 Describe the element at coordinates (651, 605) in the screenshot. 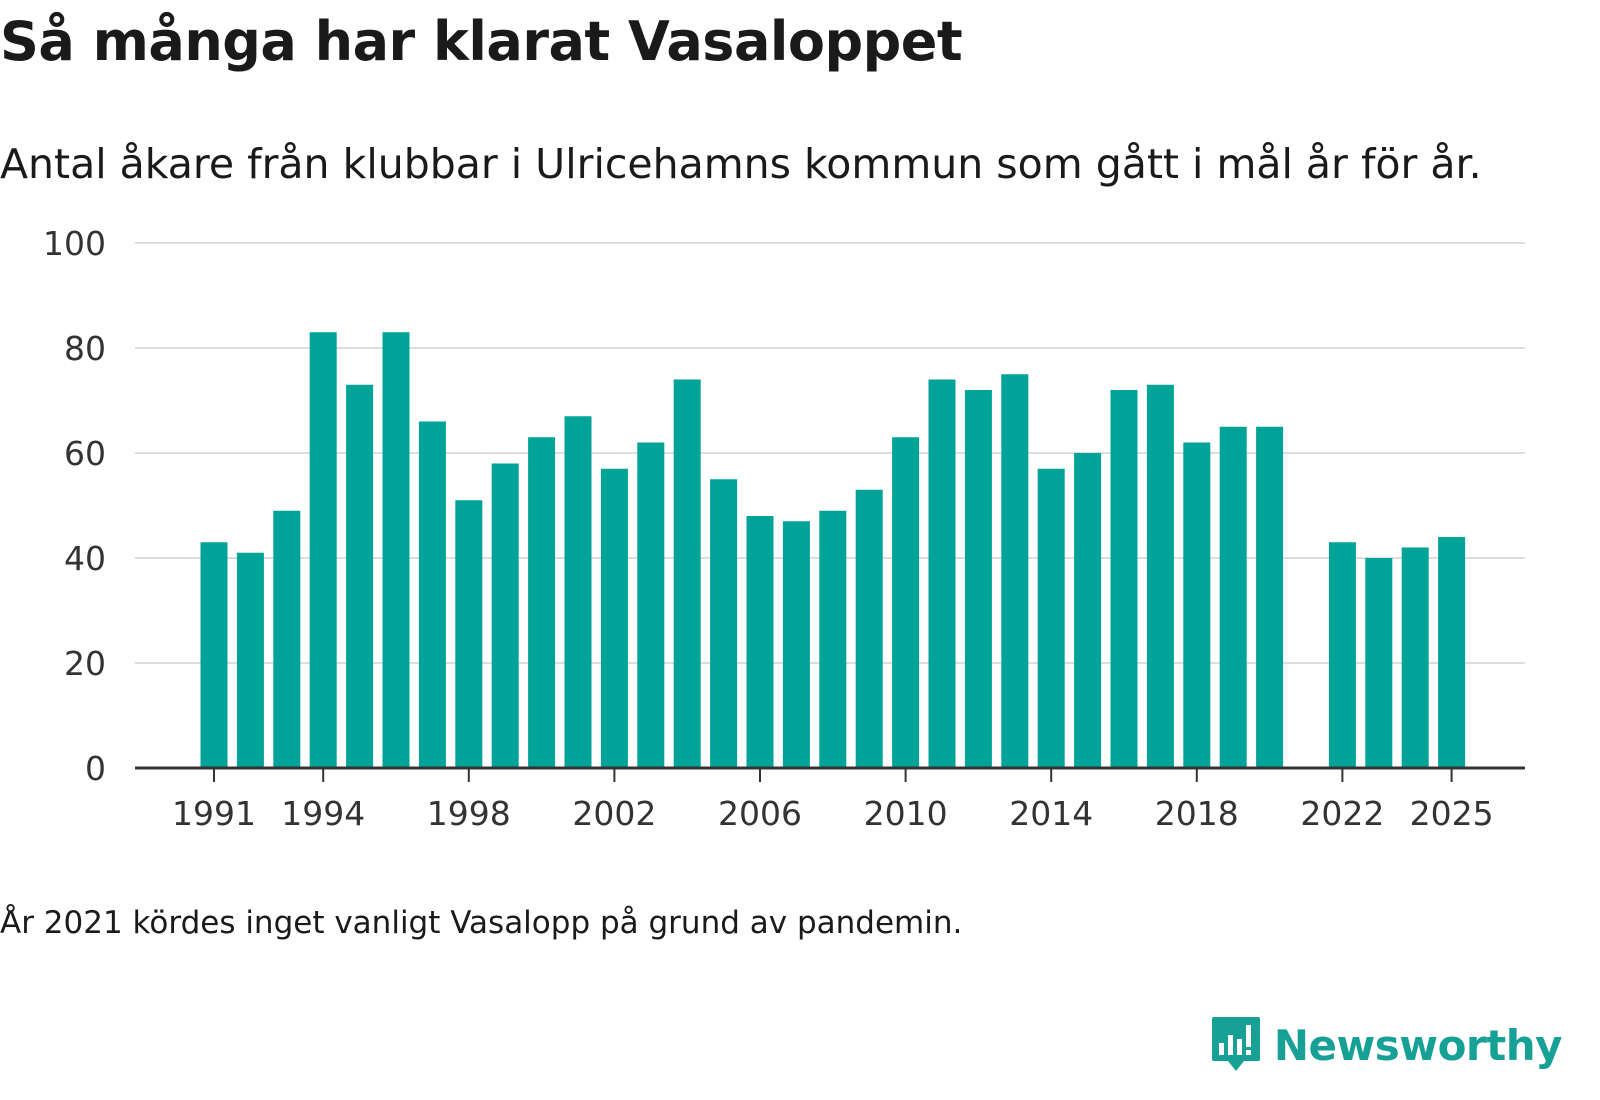

I see `bar-2003` at that location.